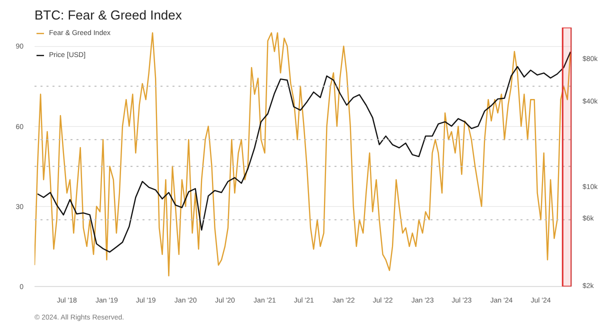 The width and height of the screenshot is (600, 326). What do you see at coordinates (108, 15) in the screenshot?
I see `chart-title: BTC: Fear & Greed Index` at bounding box center [108, 15].